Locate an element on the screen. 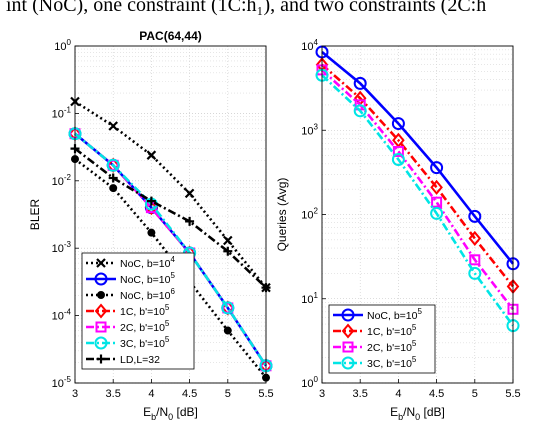 The height and width of the screenshot is (428, 554). y-tick-label: 10⁻⁴ is located at coordinates (62, 315).